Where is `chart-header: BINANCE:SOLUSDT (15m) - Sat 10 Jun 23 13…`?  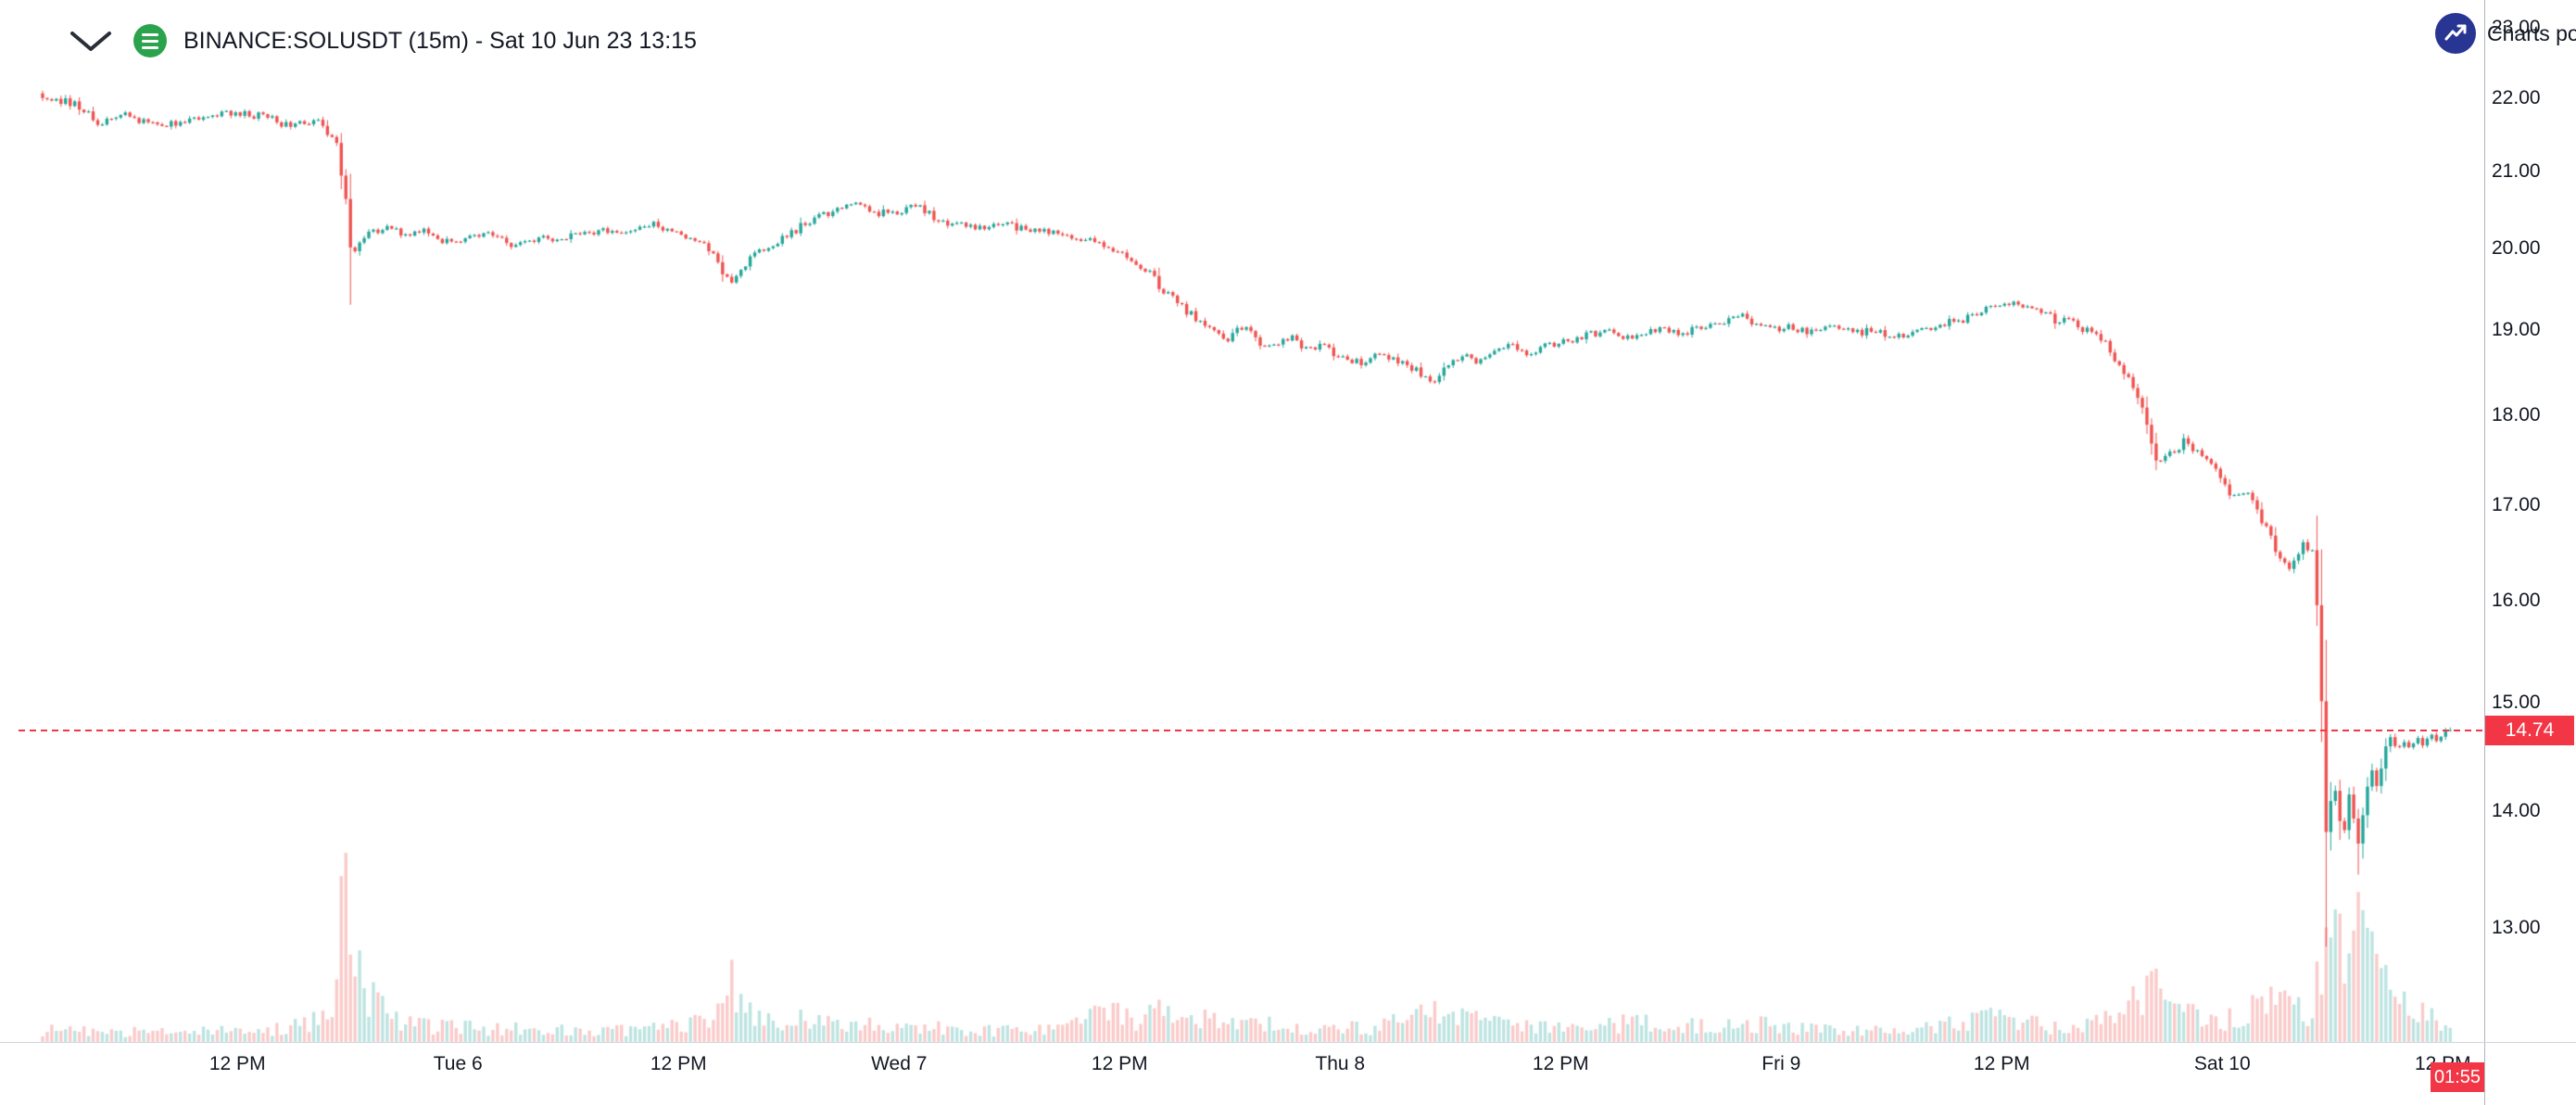
chart-header: BINANCE:SOLUSDT (15m) - Sat 10 Jun 23 13… is located at coordinates (381, 40).